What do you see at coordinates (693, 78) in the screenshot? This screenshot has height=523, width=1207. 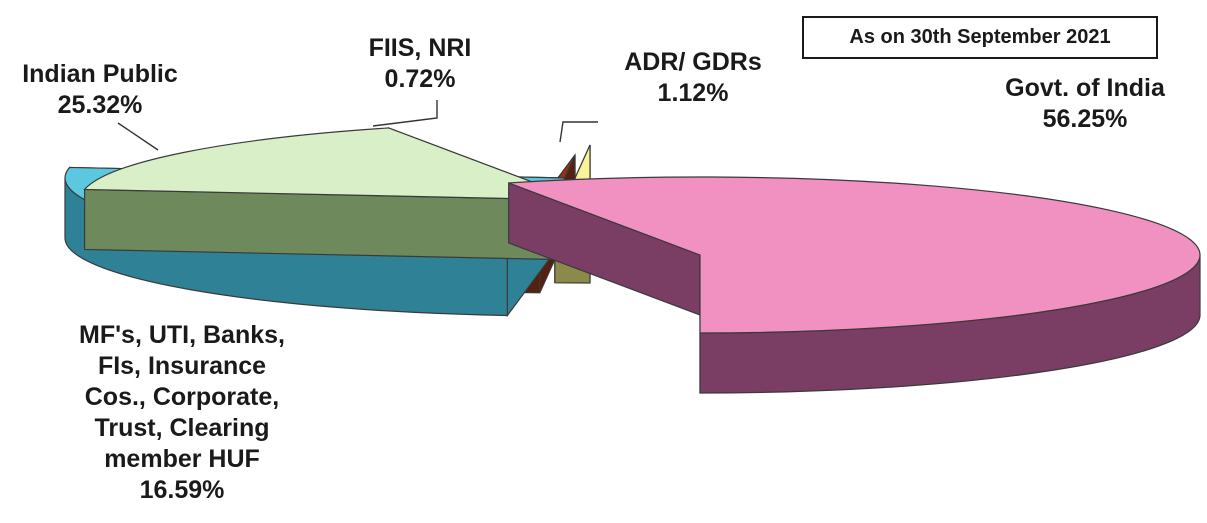 I see `label-adr-gdrs: ADR/ GDRs 1.12%` at bounding box center [693, 78].